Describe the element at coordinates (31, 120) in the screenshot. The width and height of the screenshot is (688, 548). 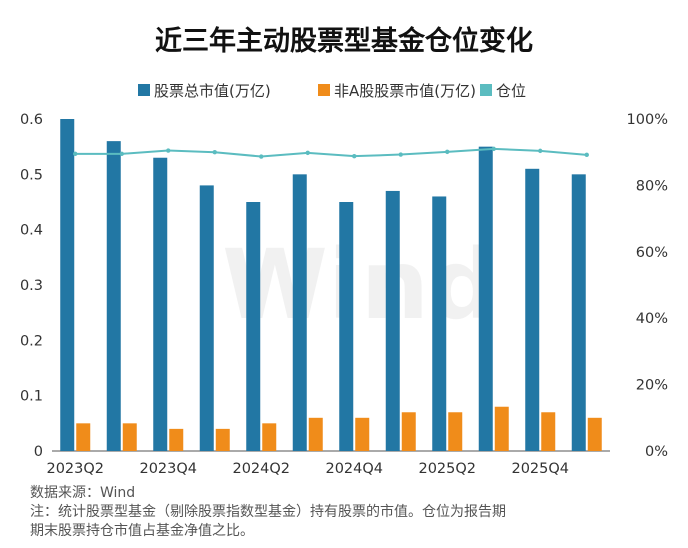
I see `y-left-tick-label: 0.6` at that location.